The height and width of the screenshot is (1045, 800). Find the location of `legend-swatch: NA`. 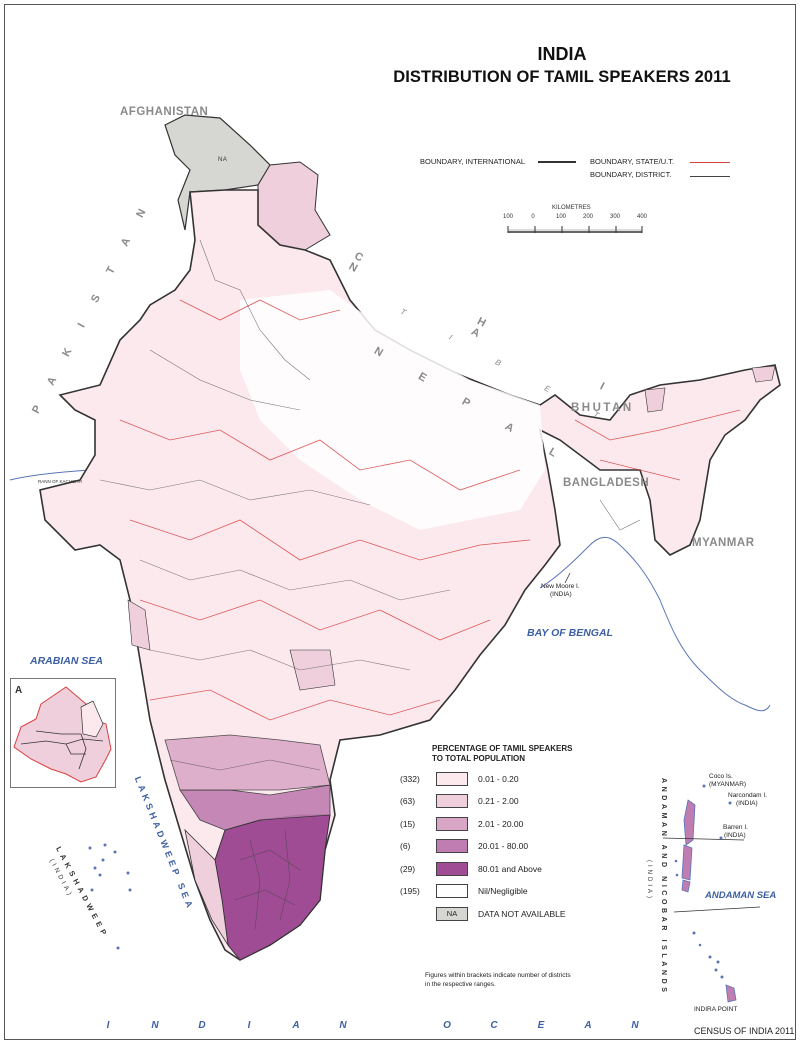

legend-swatch: NA is located at coordinates (452, 913).